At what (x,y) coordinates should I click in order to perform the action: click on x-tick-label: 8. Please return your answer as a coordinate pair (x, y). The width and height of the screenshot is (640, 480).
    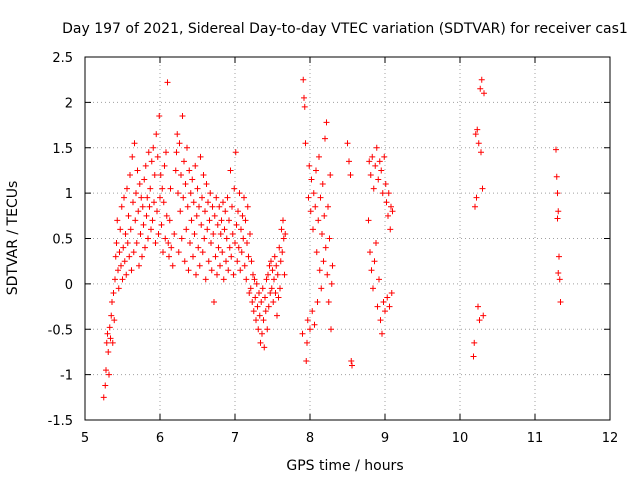
    Looking at the image, I should click on (310, 438).